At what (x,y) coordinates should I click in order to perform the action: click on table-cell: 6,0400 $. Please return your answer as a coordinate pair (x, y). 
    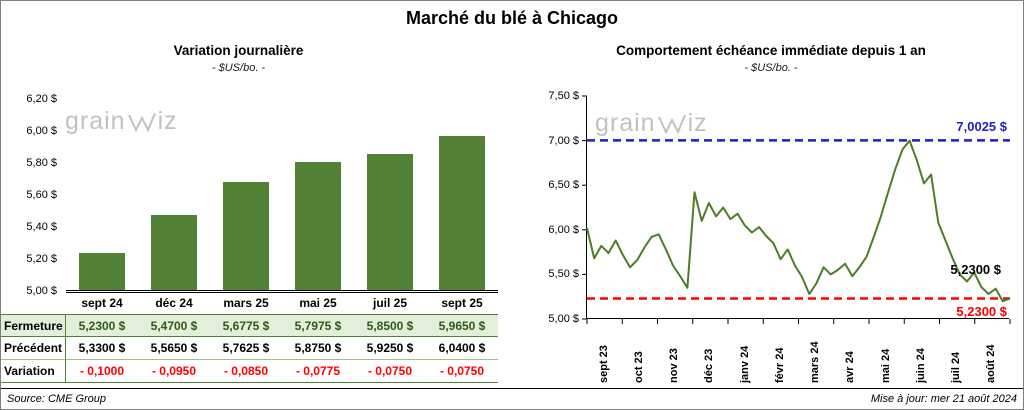
    Looking at the image, I should click on (462, 348).